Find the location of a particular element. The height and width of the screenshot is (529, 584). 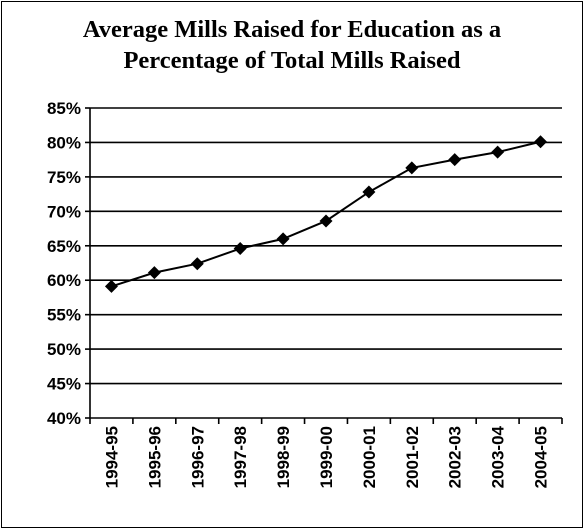

y-tick-label: 85% is located at coordinates (64, 108).